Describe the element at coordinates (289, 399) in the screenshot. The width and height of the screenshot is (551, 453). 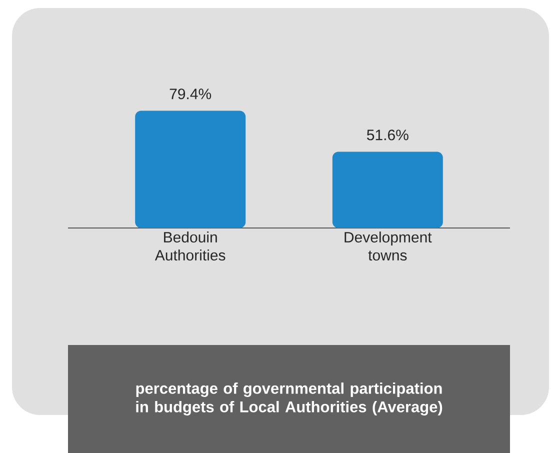
I see `text: percentage of governmental participation in budgets of Local Authorities (Average)` at that location.